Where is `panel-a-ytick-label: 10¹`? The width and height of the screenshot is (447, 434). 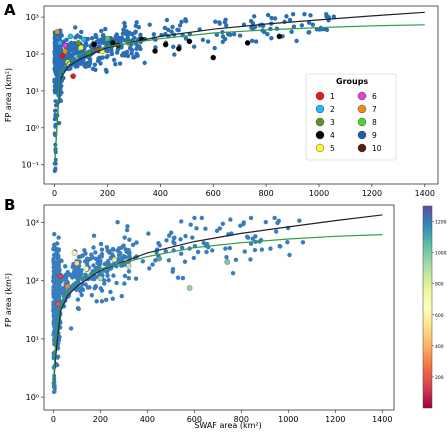 panel-a-ytick-label: 10¹ is located at coordinates (32, 91).